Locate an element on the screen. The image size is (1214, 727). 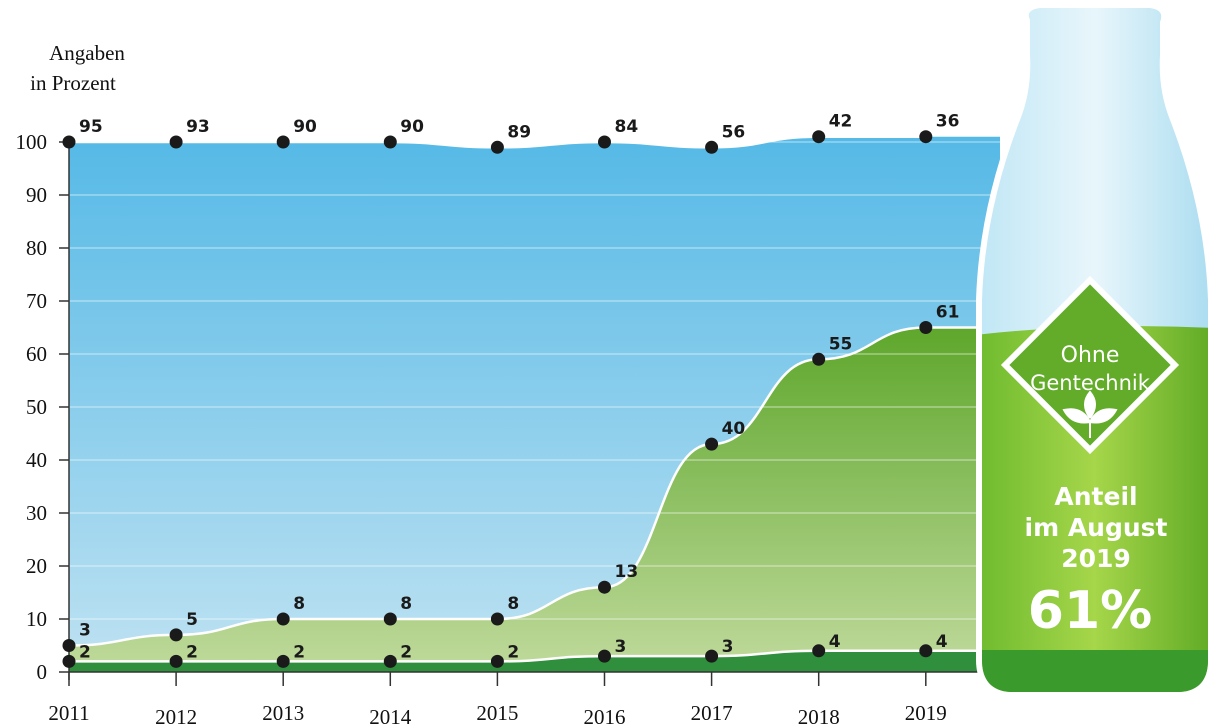
y-tick-label: 10 is located at coordinates (36, 619).